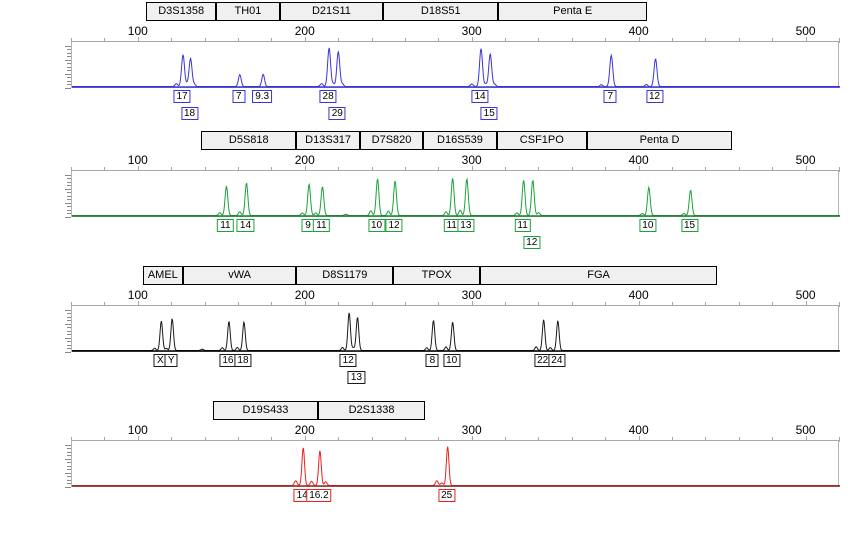 This screenshot has width=854, height=544. Describe the element at coordinates (328, 140) in the screenshot. I see `marker-label-d13s317: D13S317` at that location.